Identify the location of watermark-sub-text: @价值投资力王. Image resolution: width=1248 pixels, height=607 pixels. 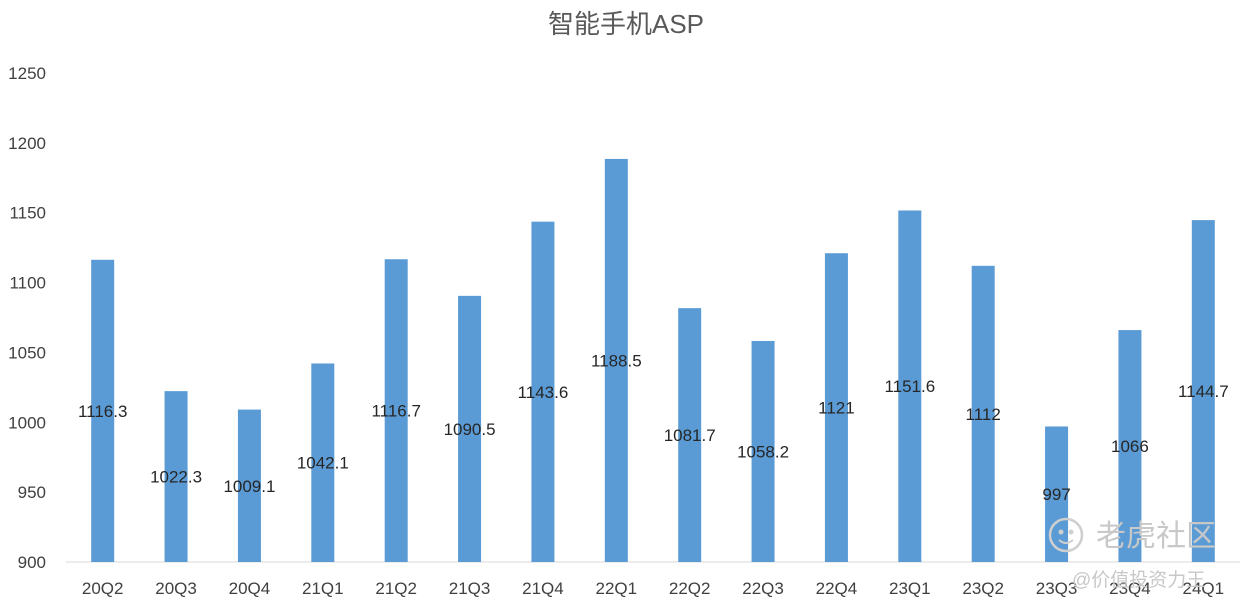
(1138, 580).